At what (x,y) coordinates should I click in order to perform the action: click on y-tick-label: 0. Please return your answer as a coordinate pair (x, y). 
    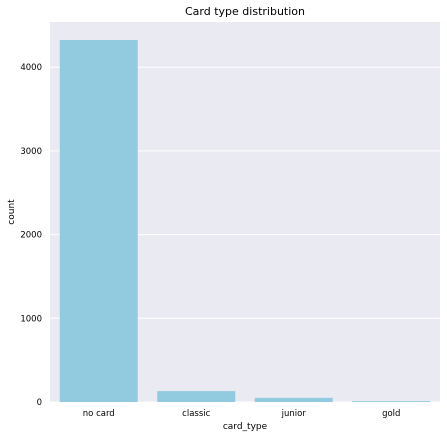
    Looking at the image, I should click on (39, 403).